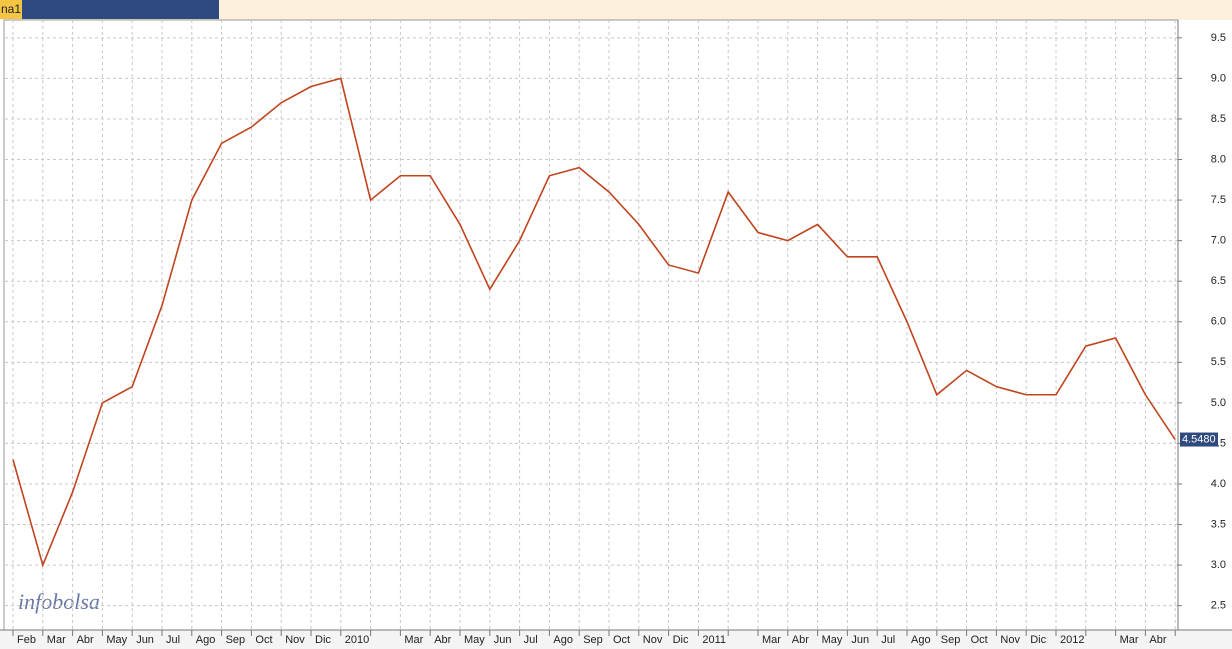 Image resolution: width=1232 pixels, height=649 pixels. Describe the element at coordinates (1218, 322) in the screenshot. I see `y-tick-label: 6.0` at that location.